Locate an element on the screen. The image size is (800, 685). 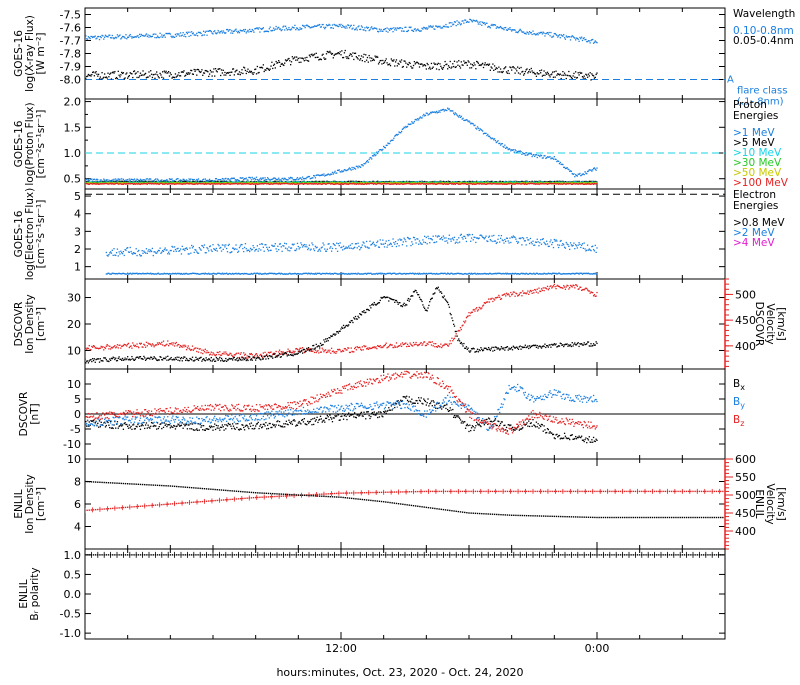
panel-frame is located at coordinates (405, 53).